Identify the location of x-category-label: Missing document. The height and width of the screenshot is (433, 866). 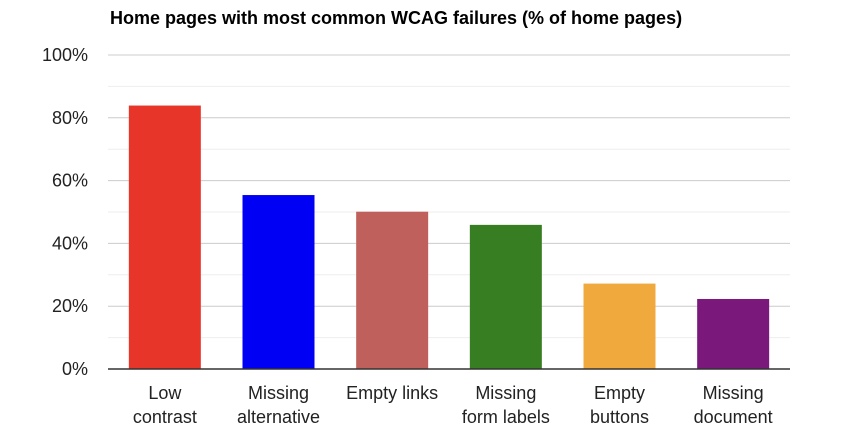
(733, 405).